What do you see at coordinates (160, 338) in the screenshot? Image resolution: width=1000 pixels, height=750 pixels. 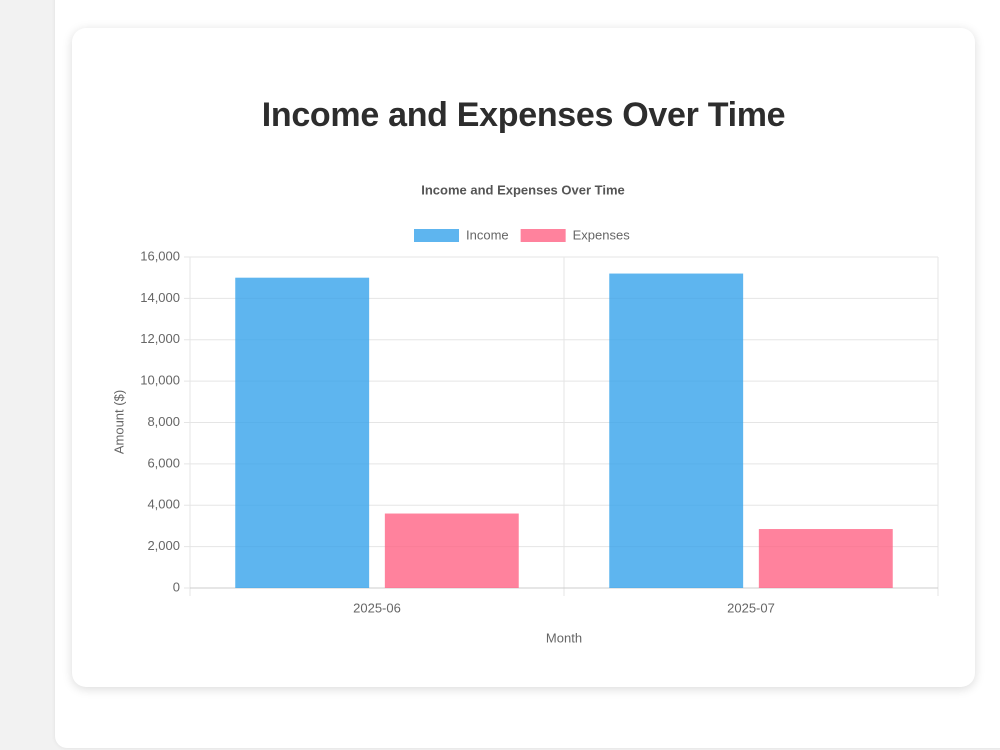 I see `y-tick-label: 12,000` at bounding box center [160, 338].